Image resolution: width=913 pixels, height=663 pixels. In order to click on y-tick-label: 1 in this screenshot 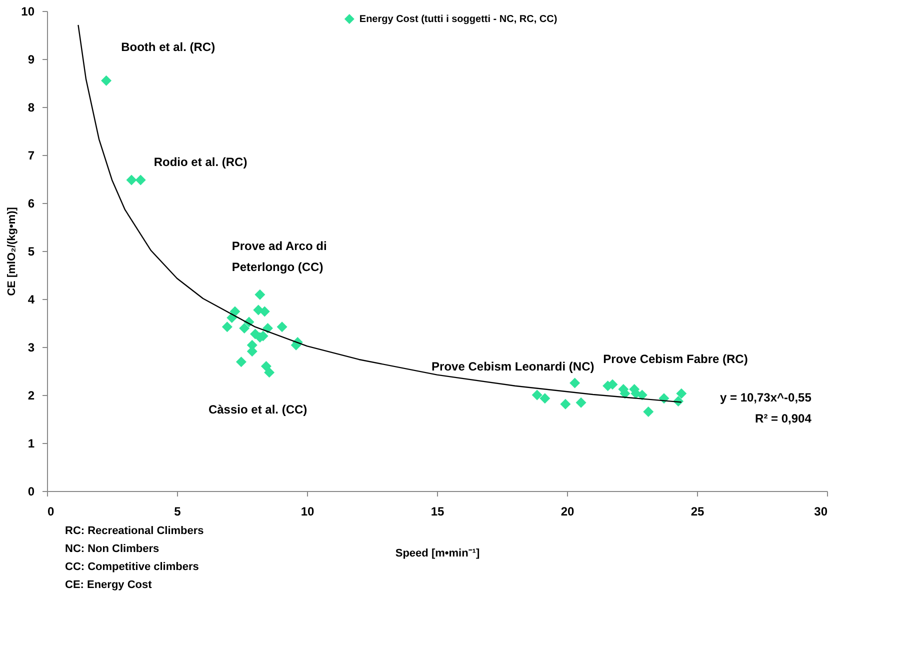, I will do `click(31, 443)`.